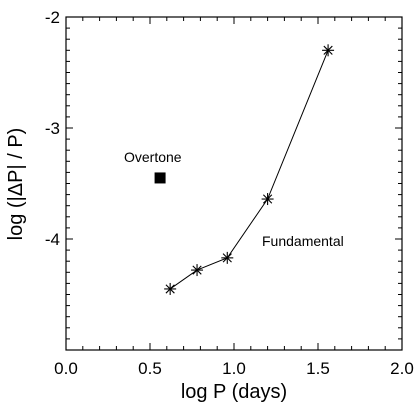 The image size is (419, 410). I want to click on data-point-square, so click(160, 178).